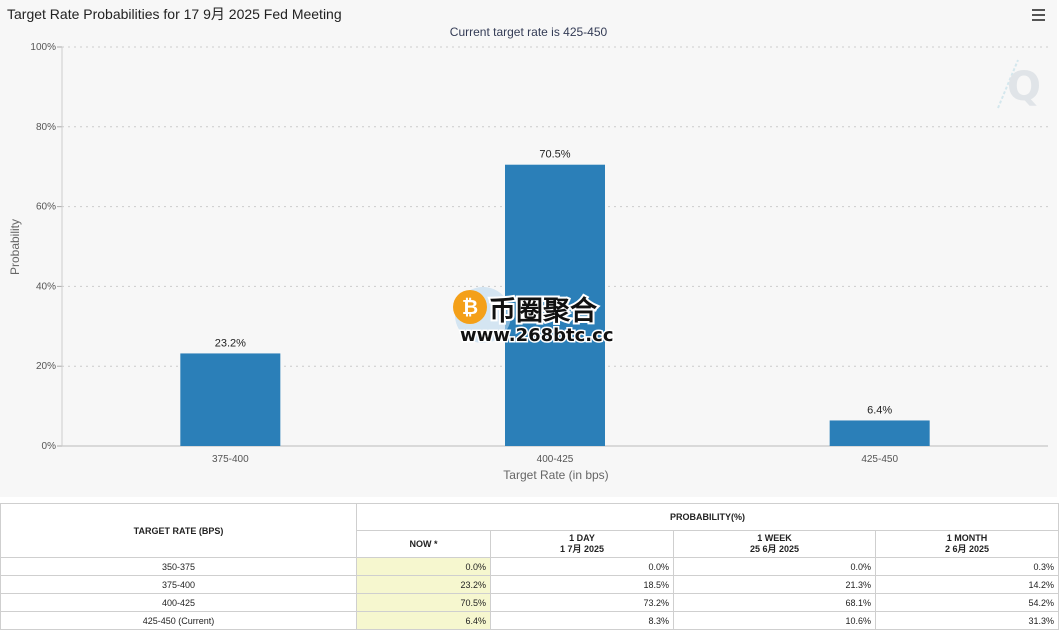 This screenshot has height=632, width=1061. I want to click on cell-1day: 8.3%, so click(582, 620).